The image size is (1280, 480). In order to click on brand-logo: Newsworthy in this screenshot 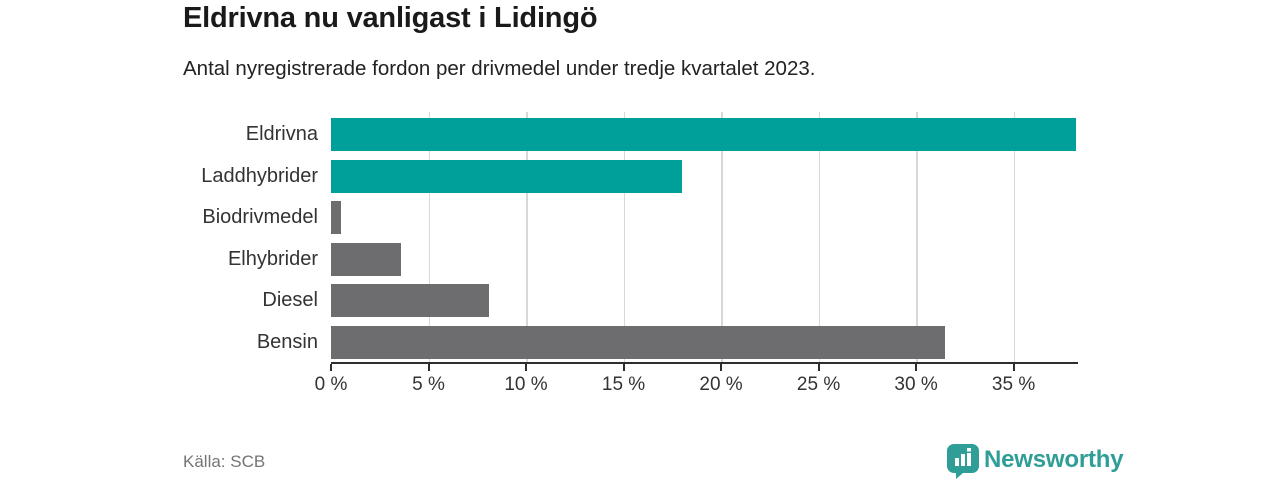, I will do `click(1035, 461)`.